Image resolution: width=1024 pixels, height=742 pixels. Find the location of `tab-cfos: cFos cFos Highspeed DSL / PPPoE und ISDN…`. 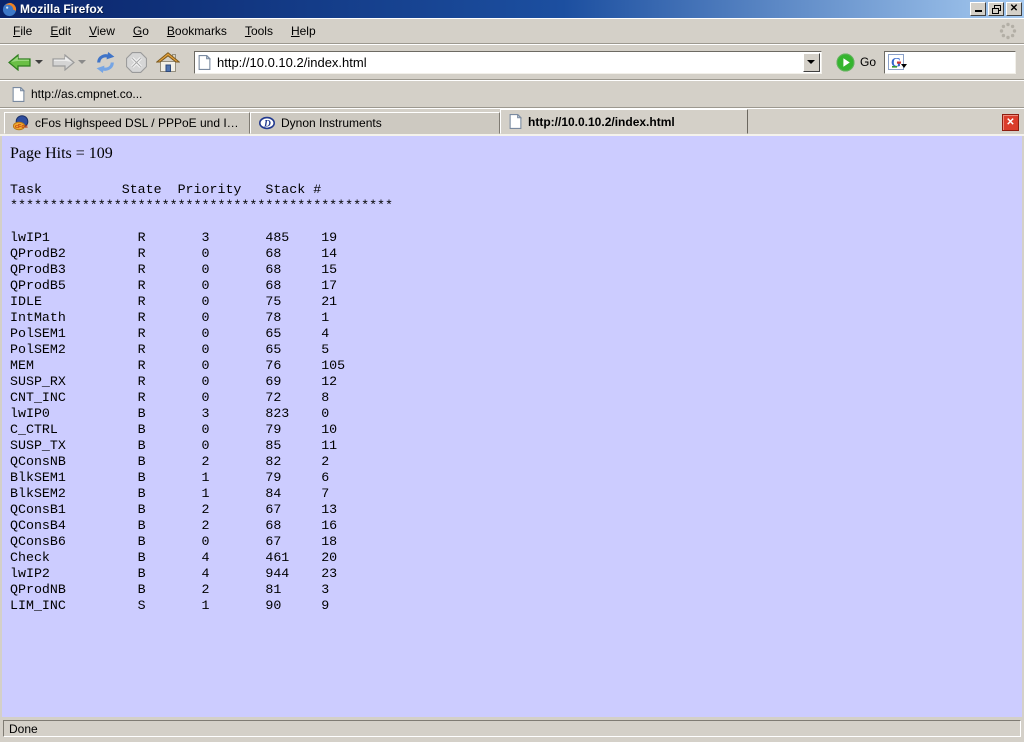

tab-cfos: cFos cFos Highspeed DSL / PPPoE und ISDN… is located at coordinates (127, 123).